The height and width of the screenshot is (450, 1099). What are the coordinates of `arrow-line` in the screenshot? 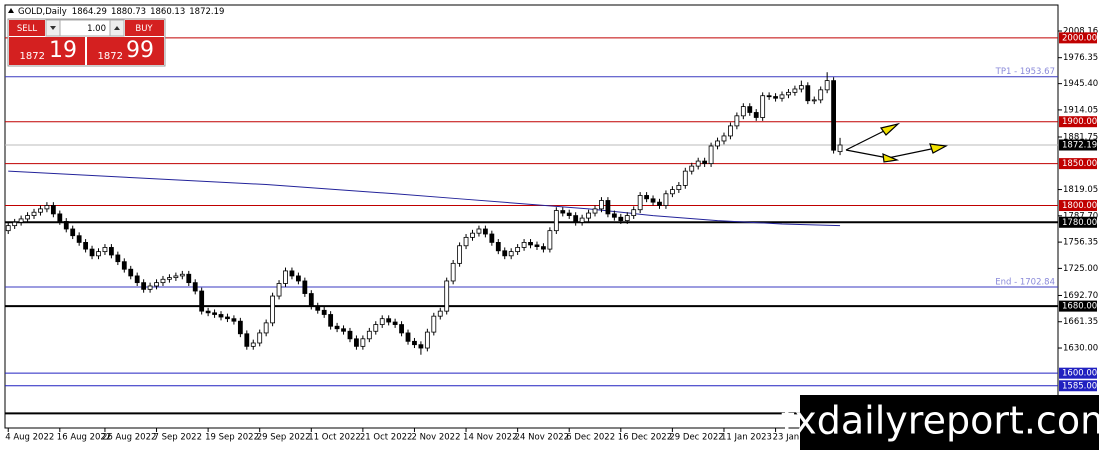 It's located at (866, 140).